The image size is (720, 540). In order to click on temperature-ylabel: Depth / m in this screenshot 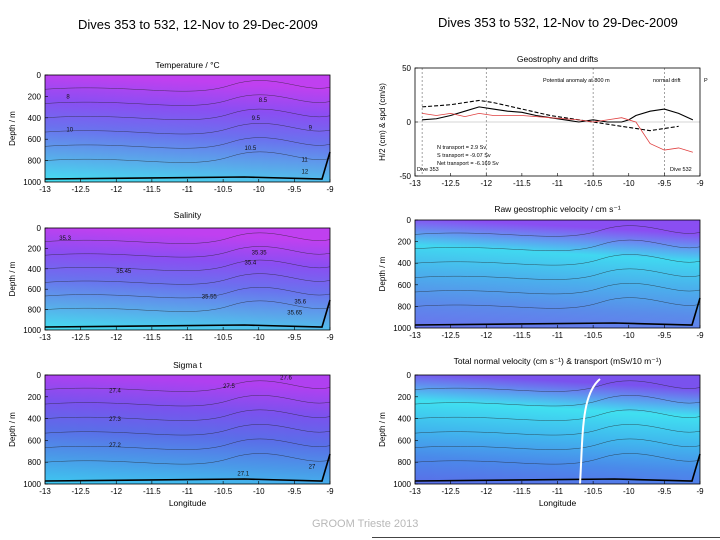, I will do `click(12, 128)`.